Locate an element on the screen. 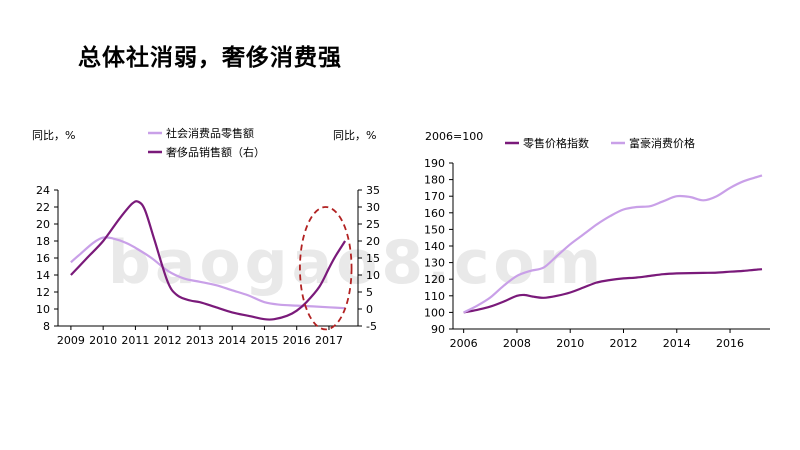 This screenshot has height=450, width=800. y-tick-label: 90 is located at coordinates (438, 329).